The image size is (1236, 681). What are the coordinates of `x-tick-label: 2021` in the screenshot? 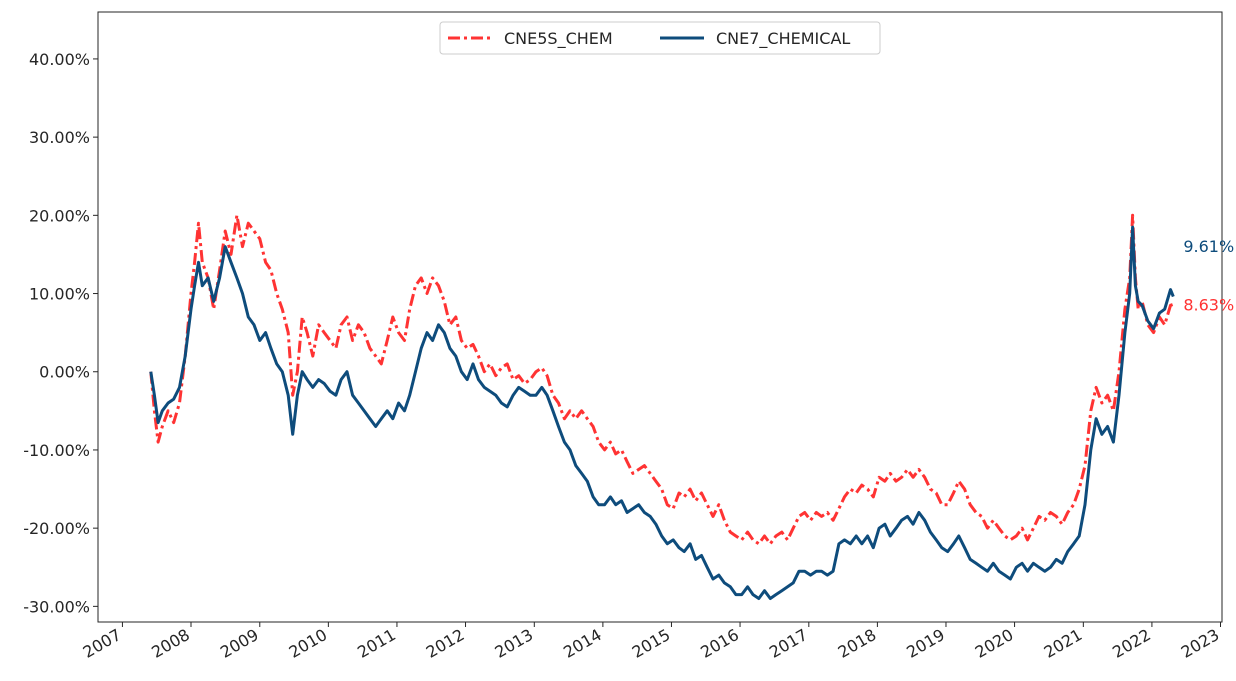 It's located at (1063, 643).